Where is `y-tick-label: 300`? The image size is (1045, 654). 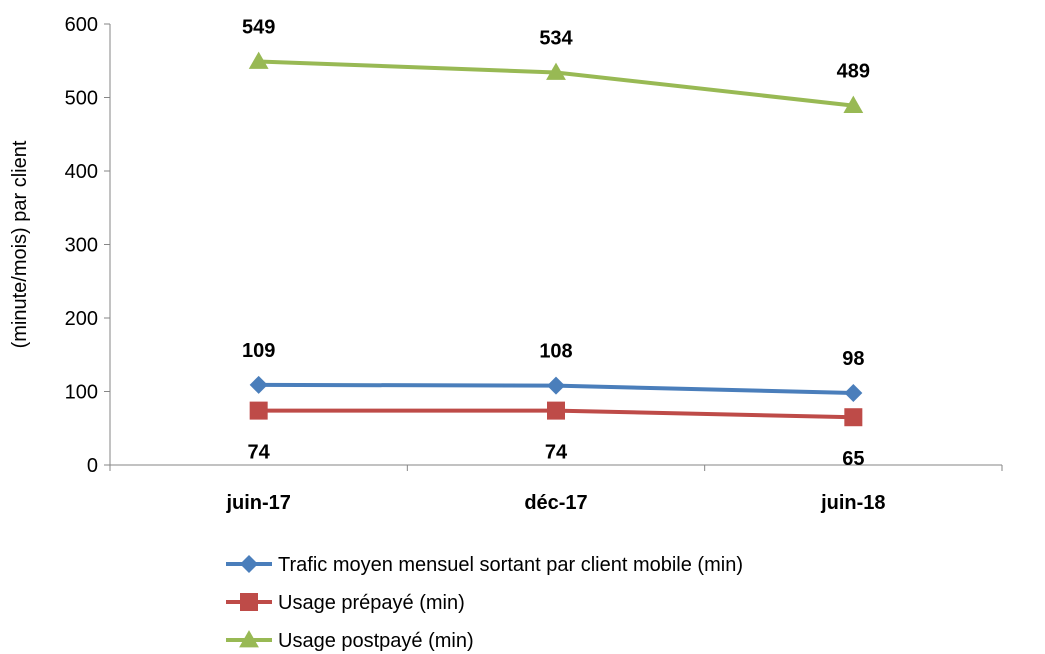
y-tick-label: 300 is located at coordinates (81, 246).